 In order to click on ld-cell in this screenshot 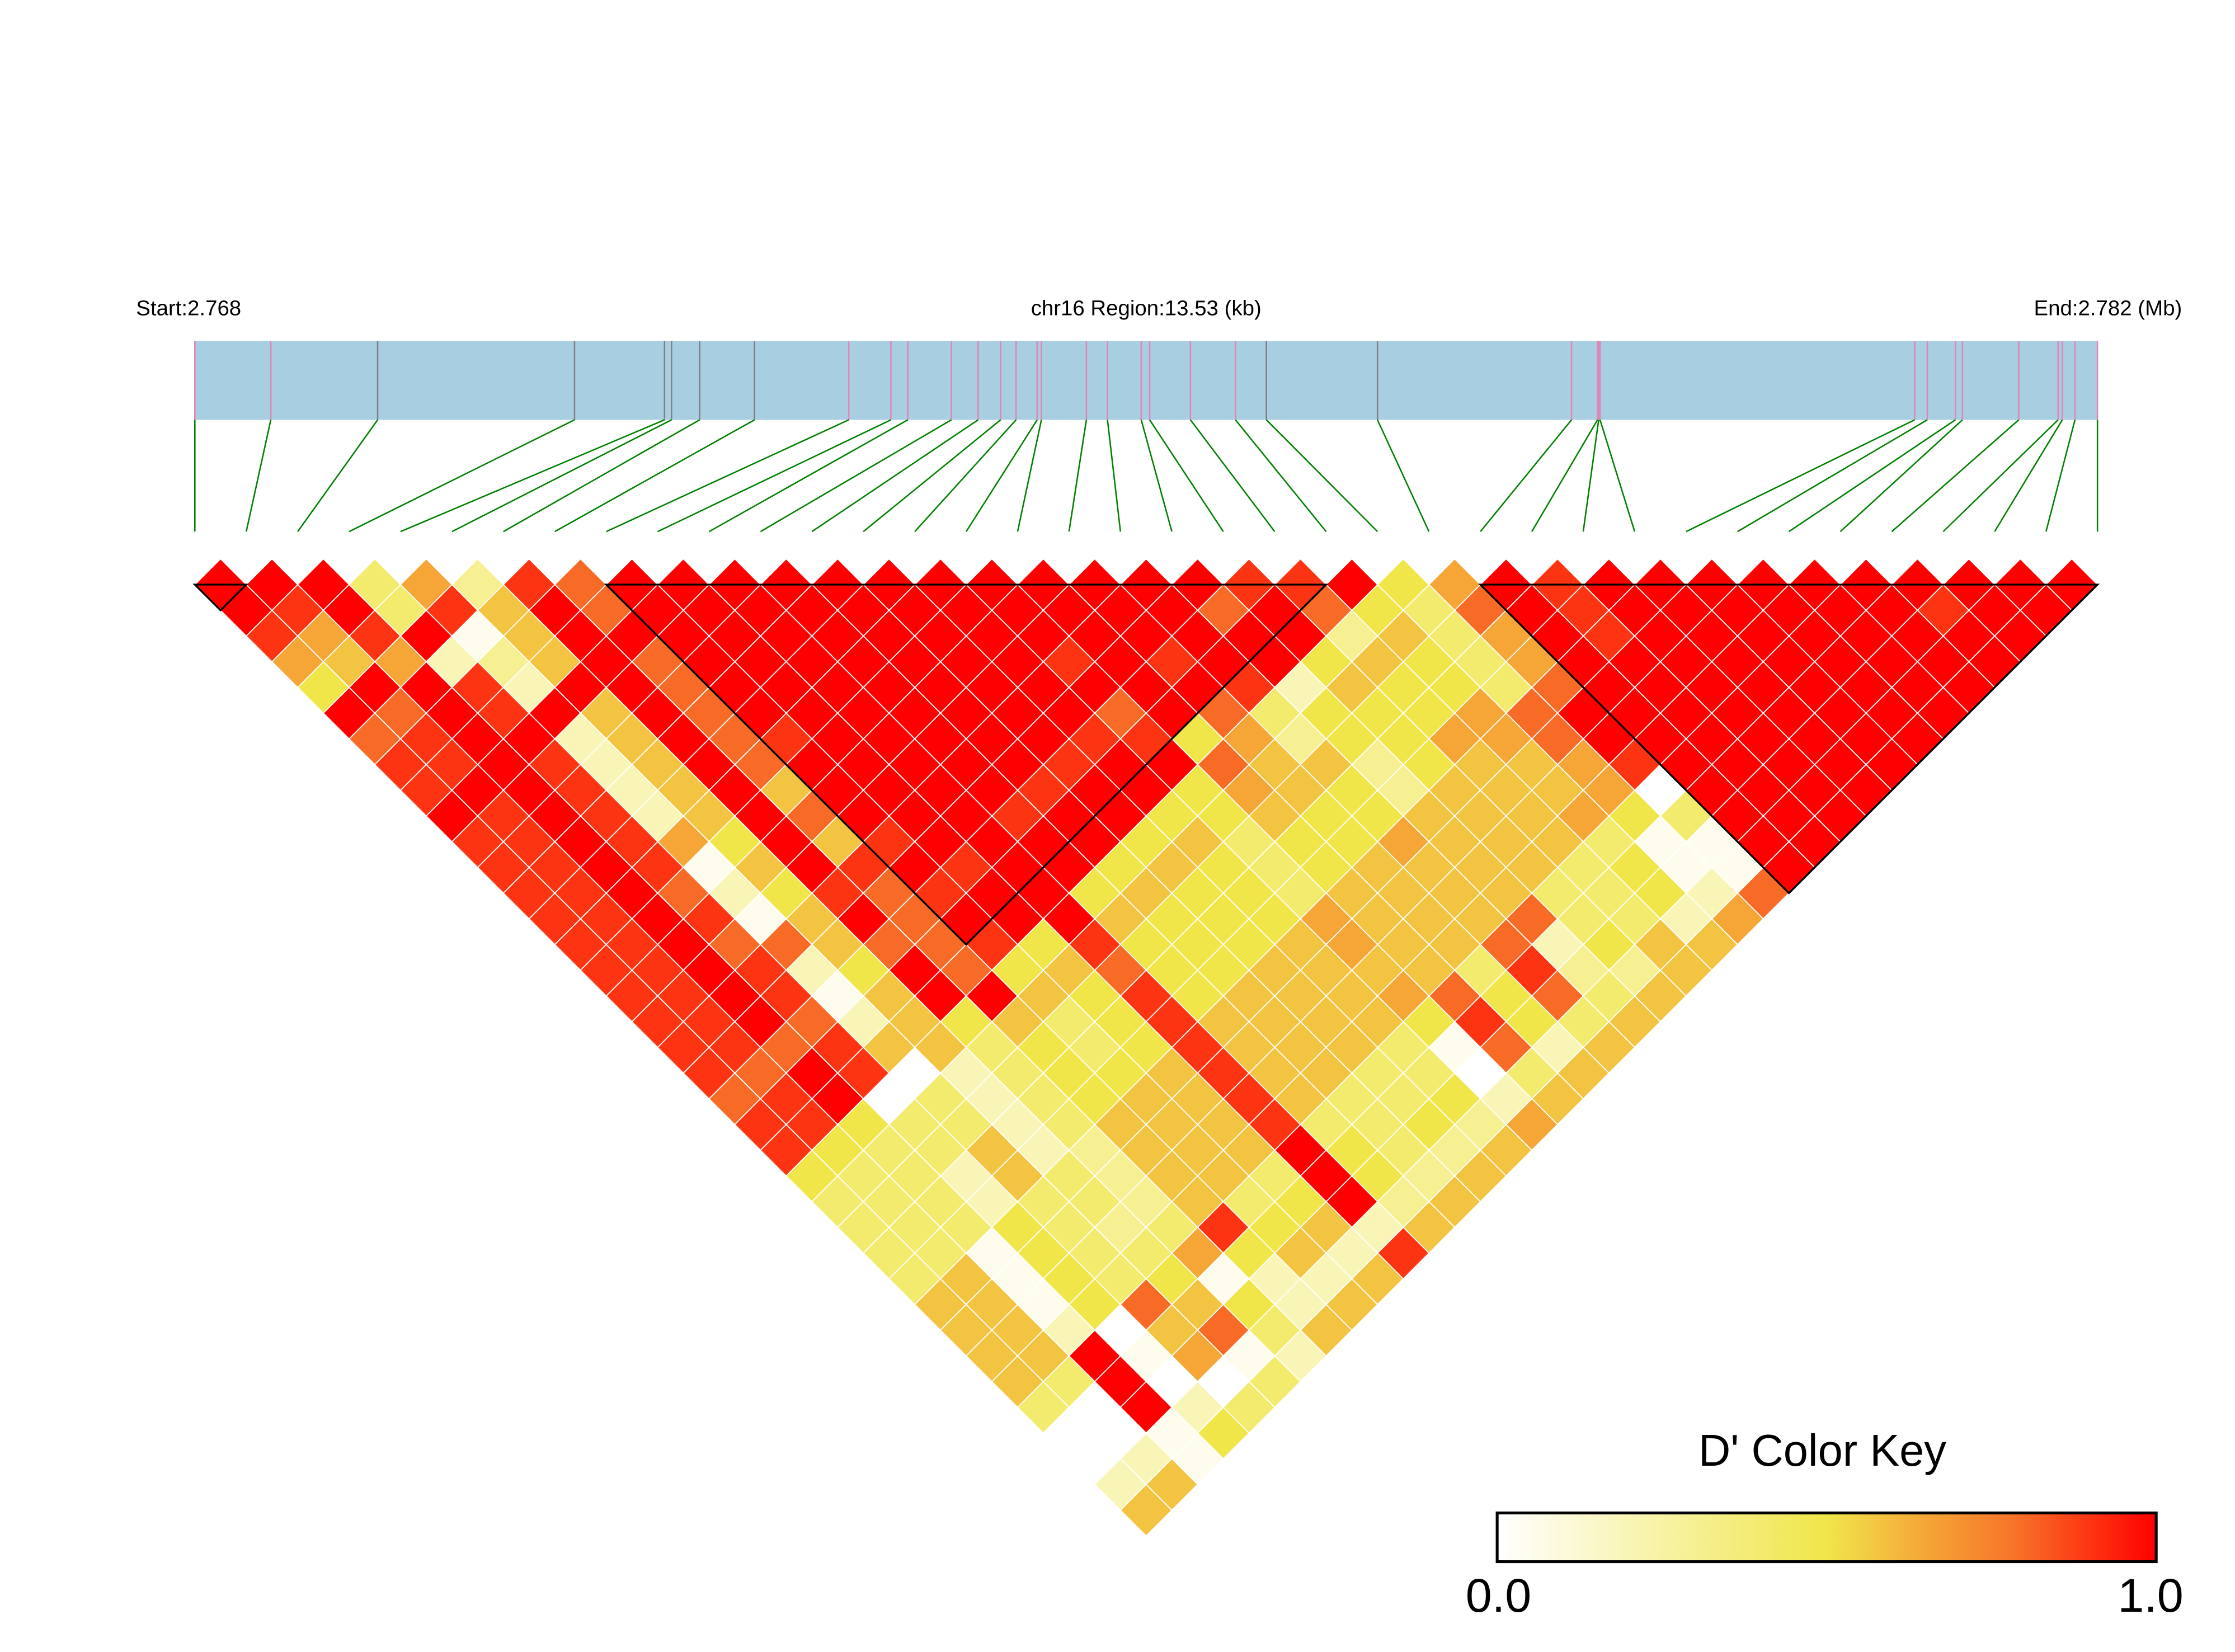, I will do `click(1146, 1511)`.